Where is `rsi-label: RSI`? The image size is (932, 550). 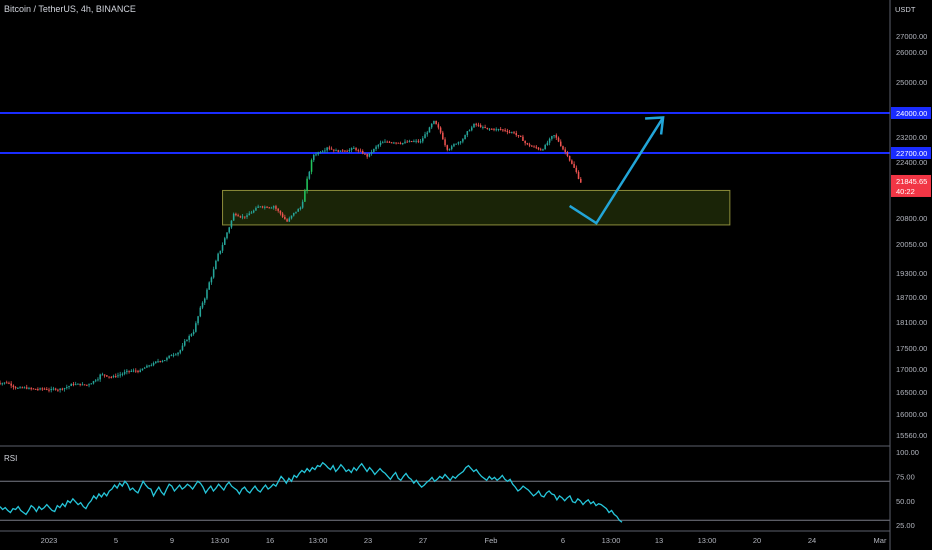 rsi-label: RSI is located at coordinates (10, 458).